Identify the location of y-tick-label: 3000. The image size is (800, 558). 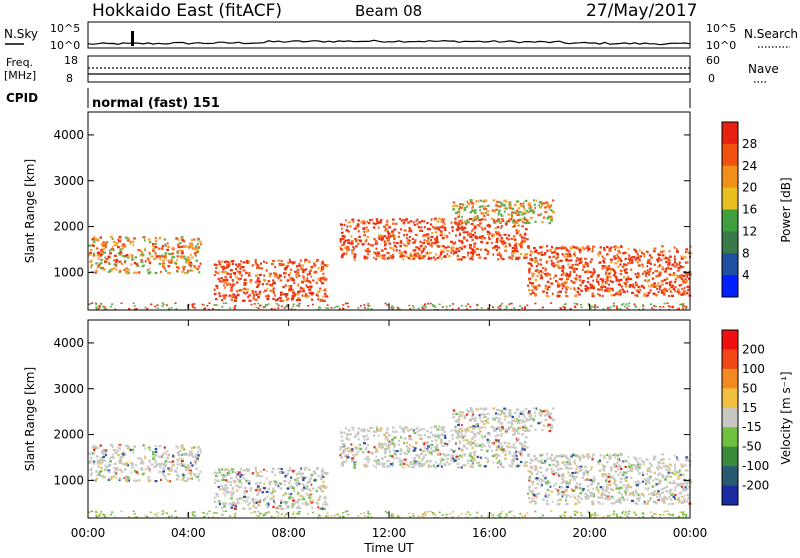
(68, 181).